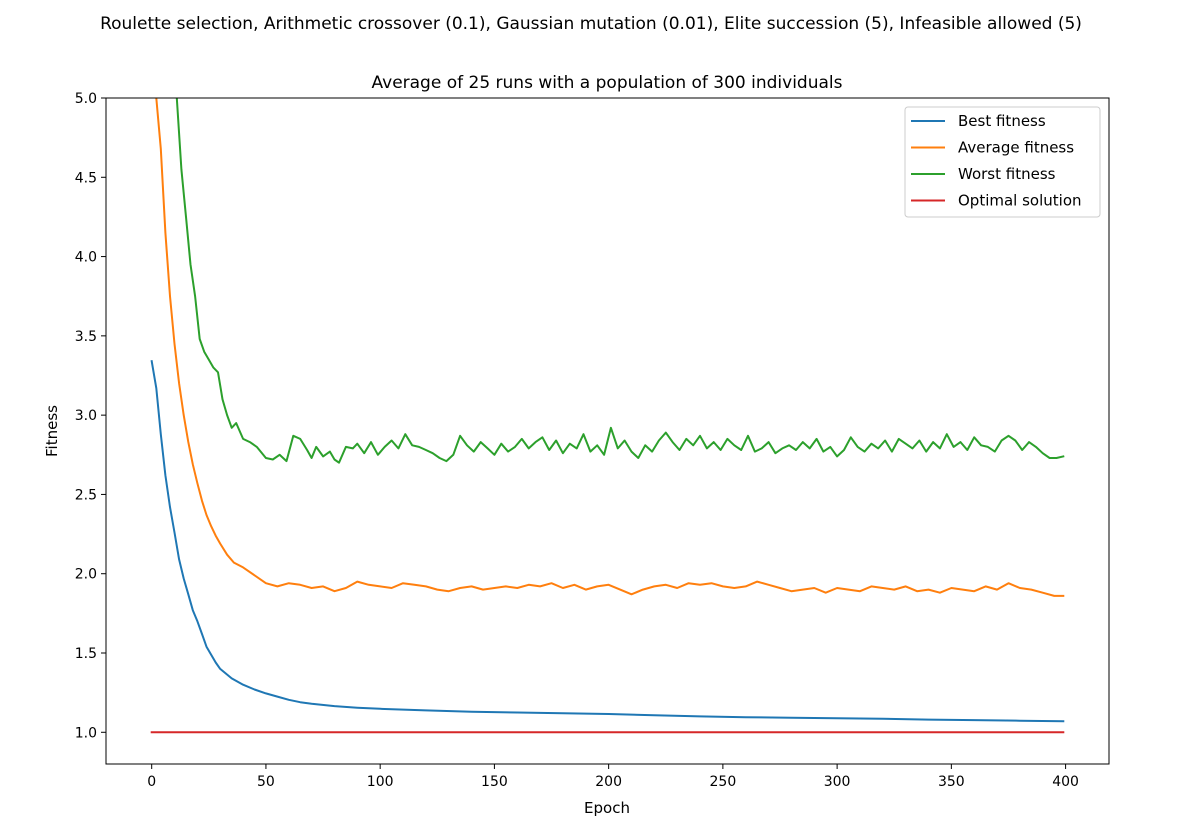 The width and height of the screenshot is (1182, 830). I want to click on y-tick-label: 2.0, so click(86, 575).